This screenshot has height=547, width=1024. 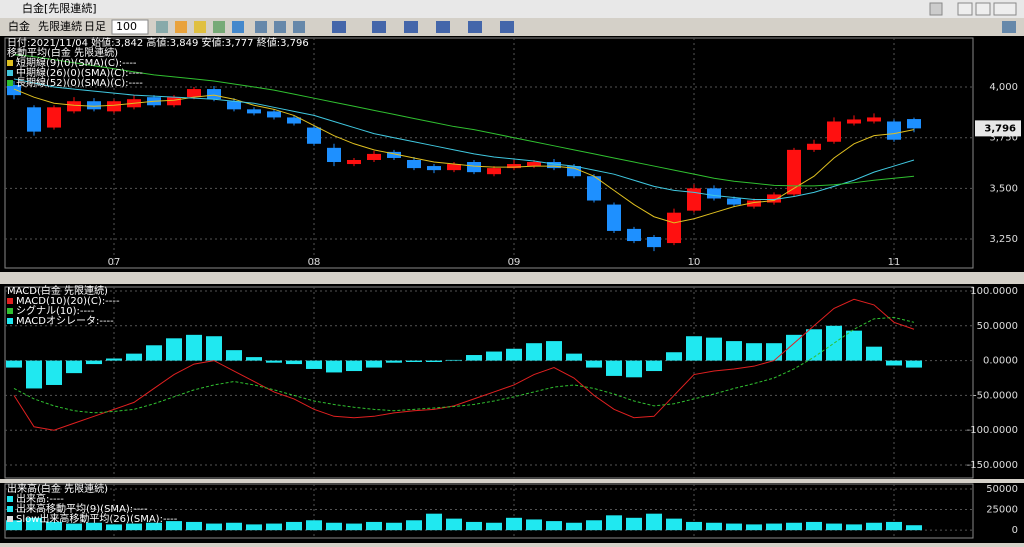 What do you see at coordinates (1015, 530) in the screenshot?
I see `y-tick-label: 0` at bounding box center [1015, 530].